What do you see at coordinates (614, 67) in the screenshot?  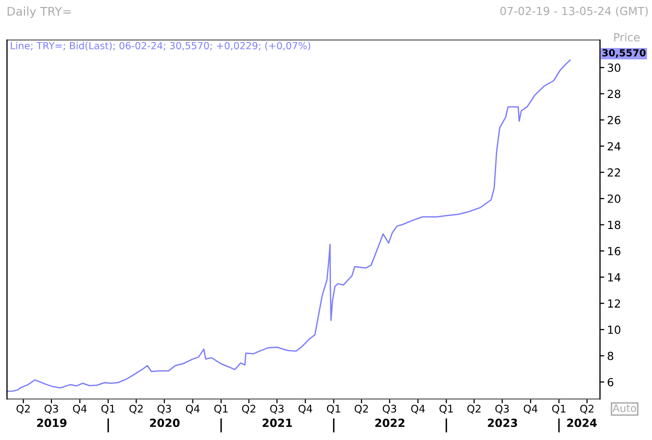 I see `y-tick-label: 30` at bounding box center [614, 67].